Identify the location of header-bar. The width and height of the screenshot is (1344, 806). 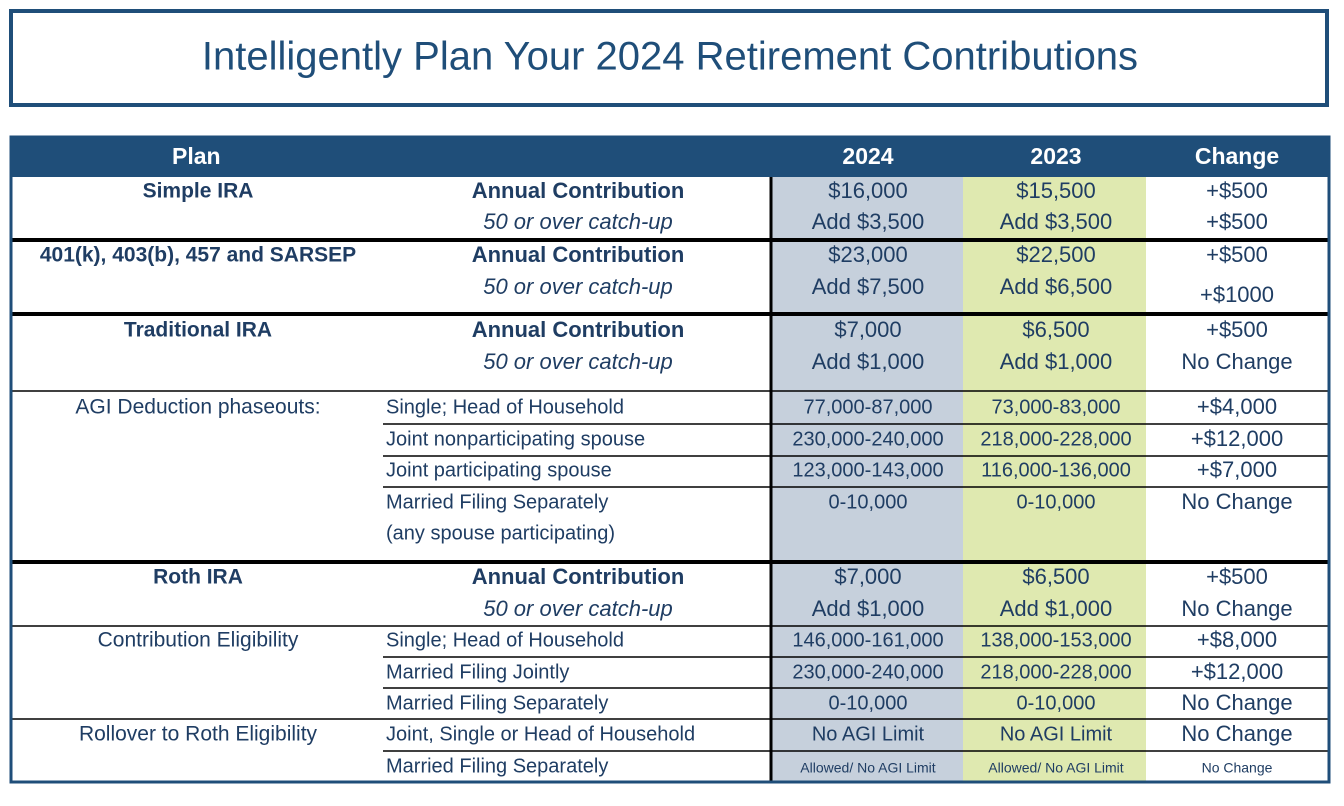
(670, 157).